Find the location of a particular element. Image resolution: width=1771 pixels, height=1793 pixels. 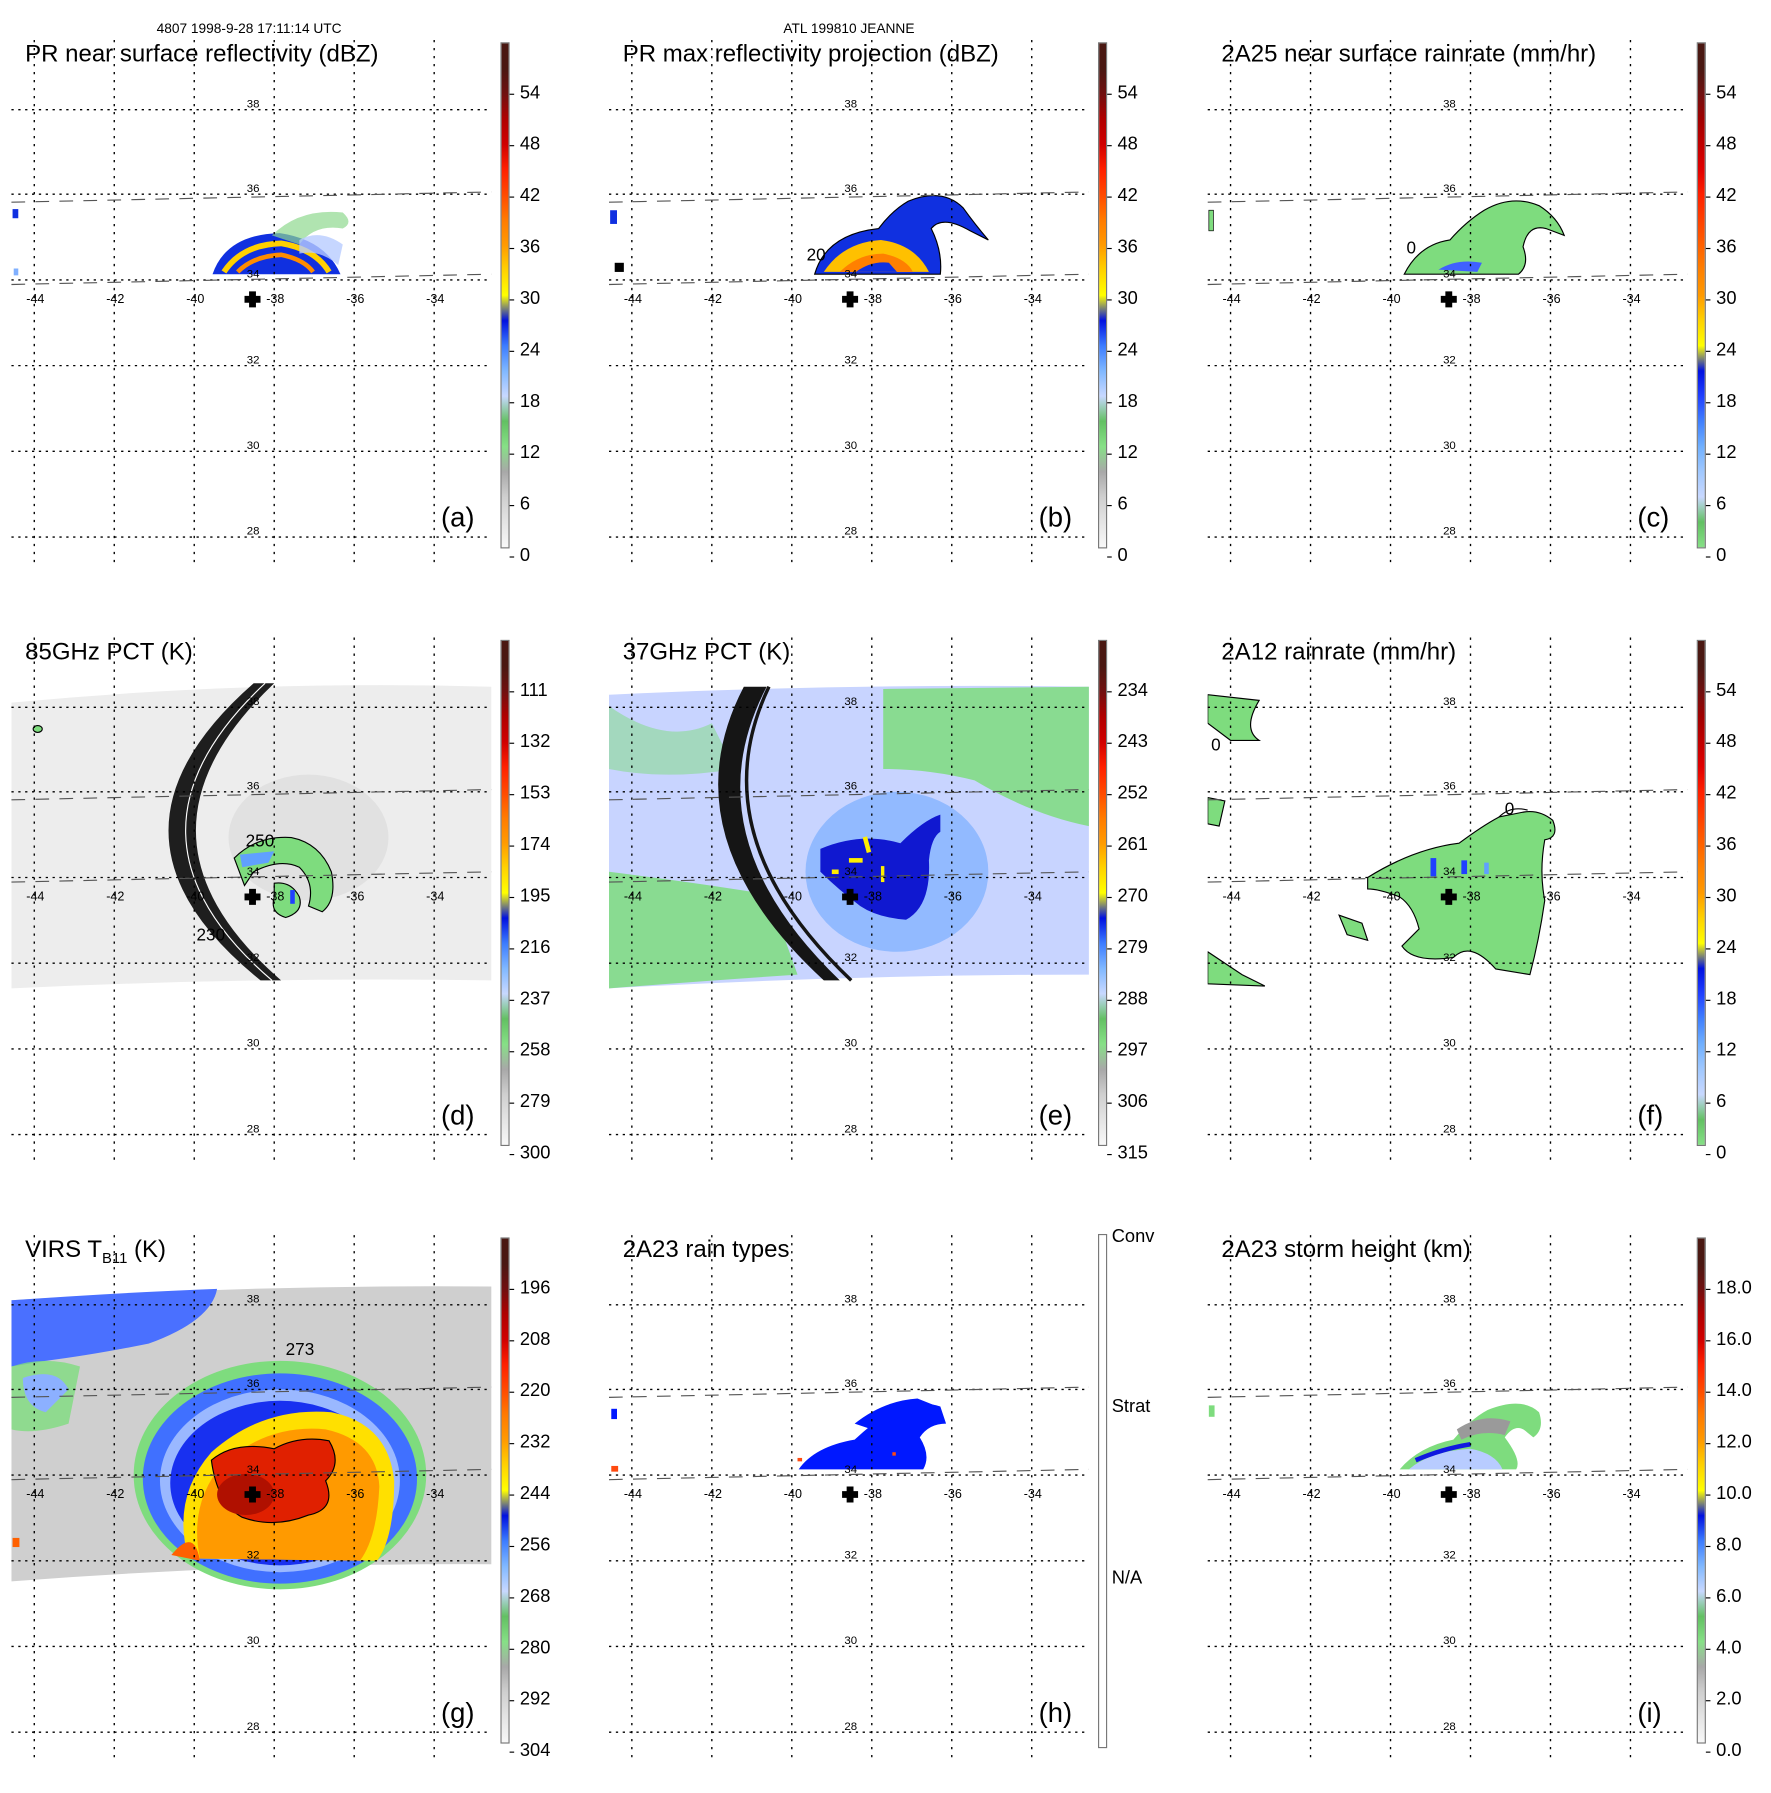

colorbar-label: N/A is located at coordinates (1127, 1578).